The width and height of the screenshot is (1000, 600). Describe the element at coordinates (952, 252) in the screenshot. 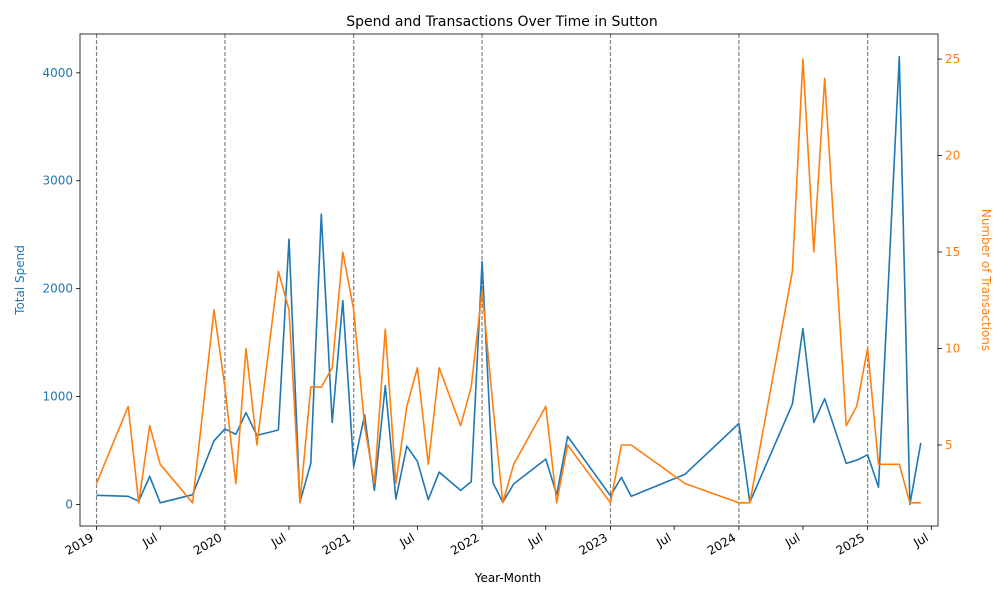

I see `right-tick-label: 15` at that location.